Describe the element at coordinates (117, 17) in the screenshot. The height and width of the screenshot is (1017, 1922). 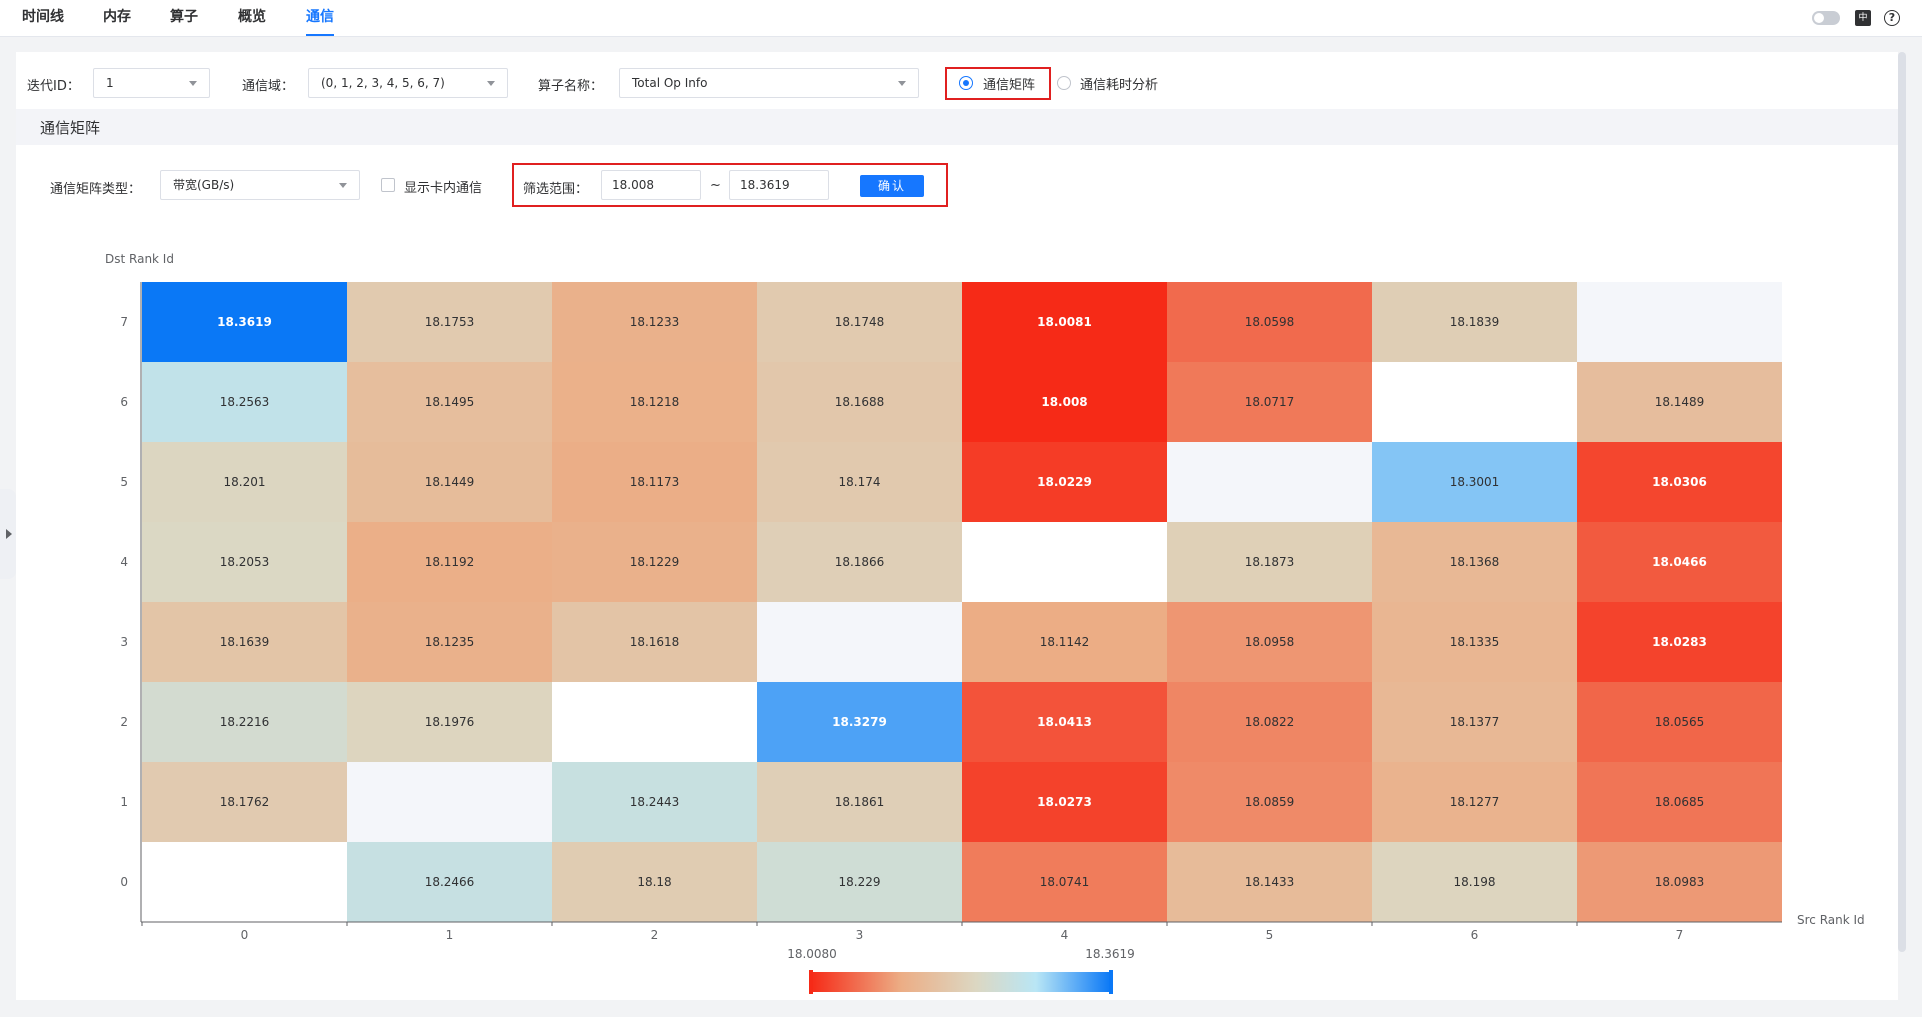
I see `tab-memory: 内存` at that location.